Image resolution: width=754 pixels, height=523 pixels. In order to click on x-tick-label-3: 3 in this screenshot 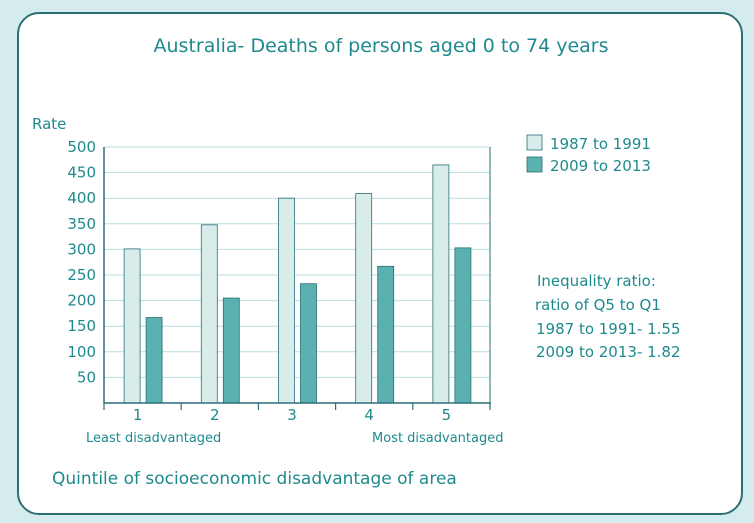, I will do `click(292, 415)`.